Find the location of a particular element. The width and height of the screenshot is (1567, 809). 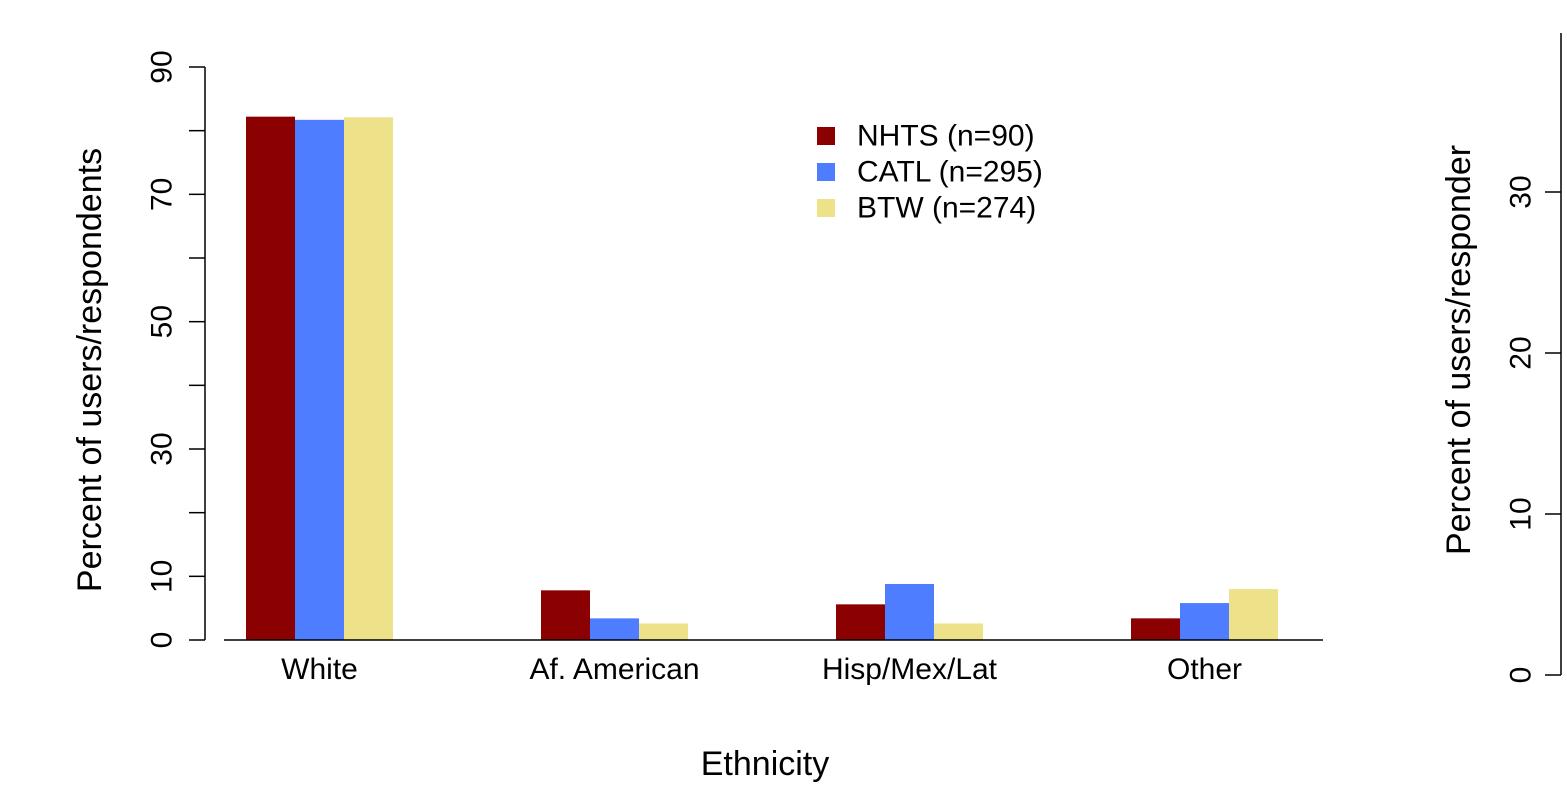

right-y-axis-label: Percent of users/responder is located at coordinates (1459, 350).